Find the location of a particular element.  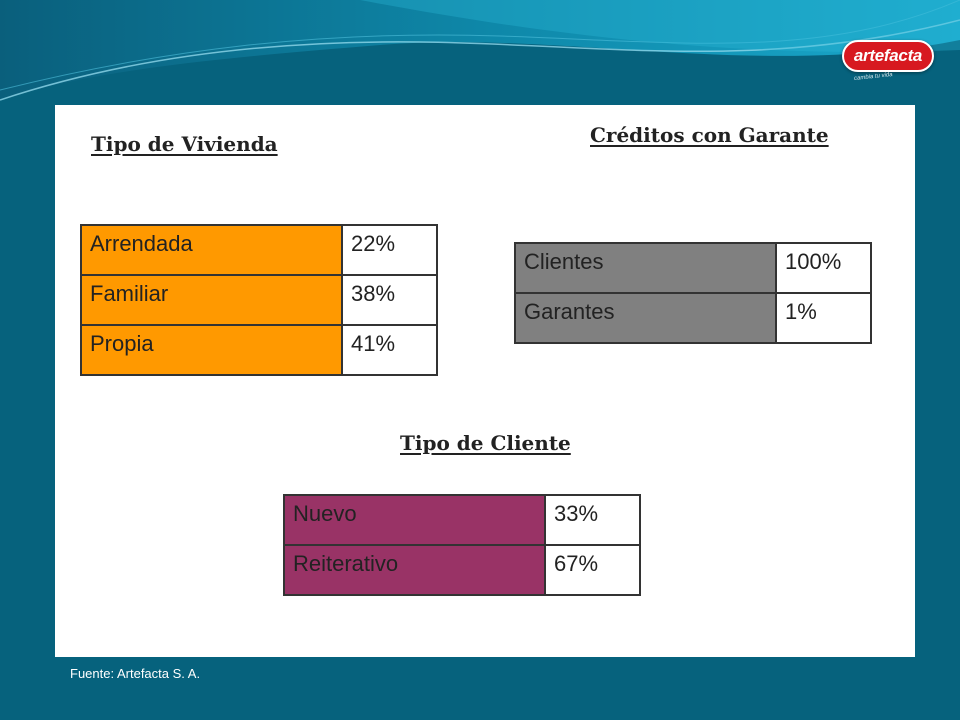

table-row: Arrendada 22% is located at coordinates (259, 250).